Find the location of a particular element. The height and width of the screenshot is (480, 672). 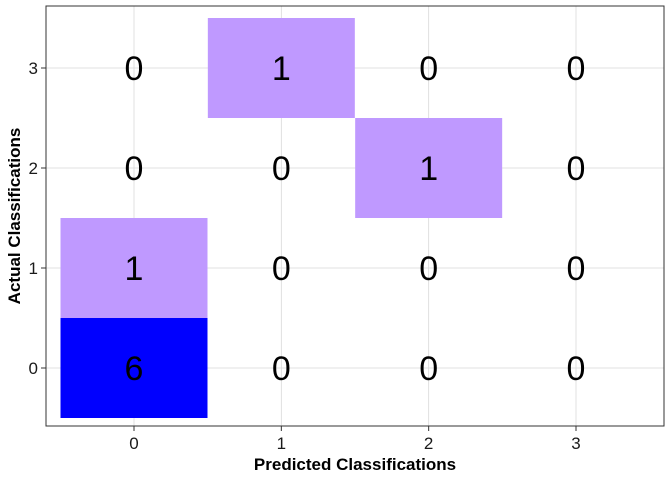

y-tick-label-2: 2 is located at coordinates (33, 168).